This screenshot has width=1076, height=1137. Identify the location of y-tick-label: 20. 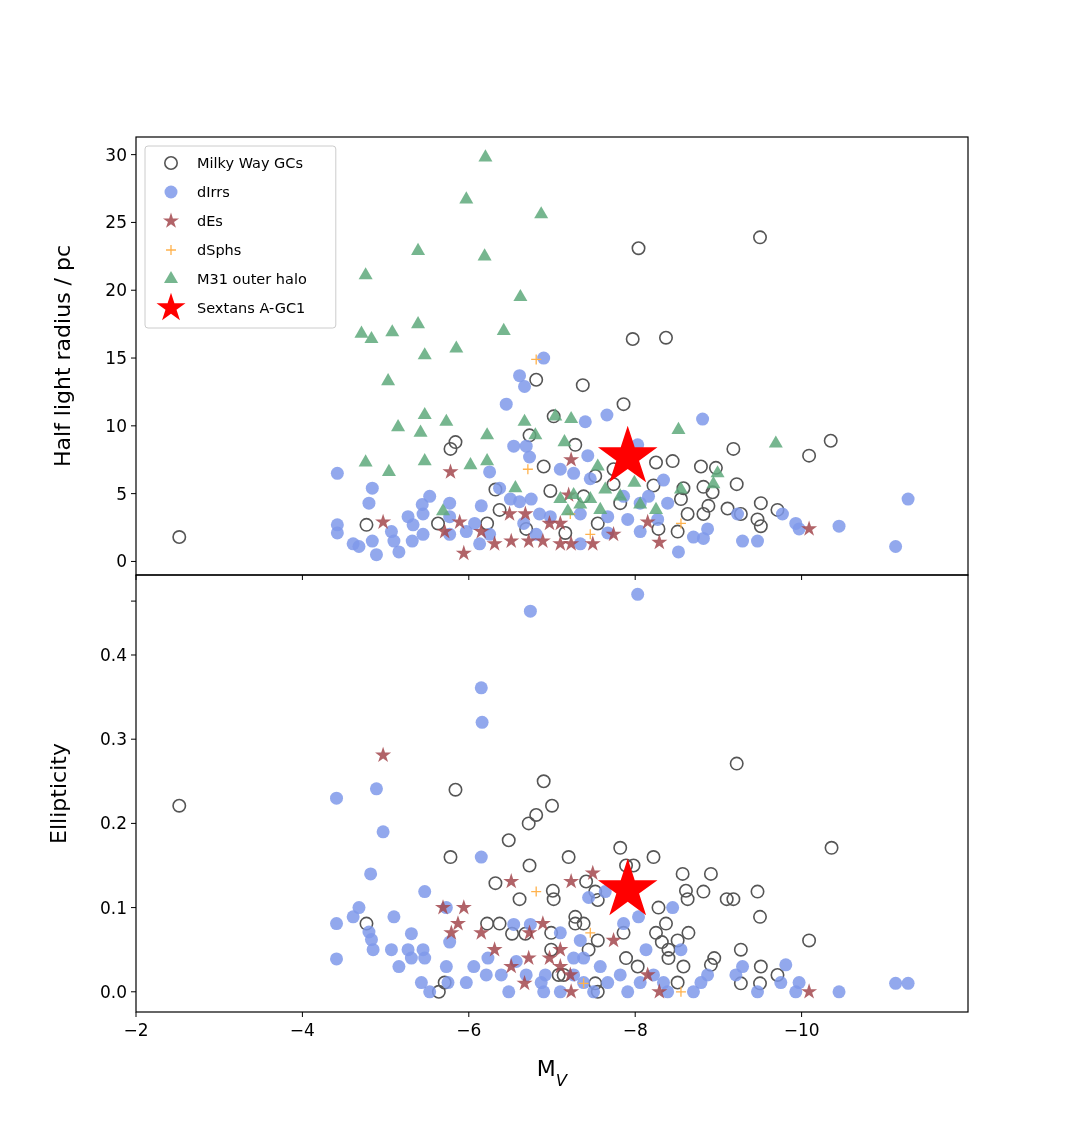
(116, 290).